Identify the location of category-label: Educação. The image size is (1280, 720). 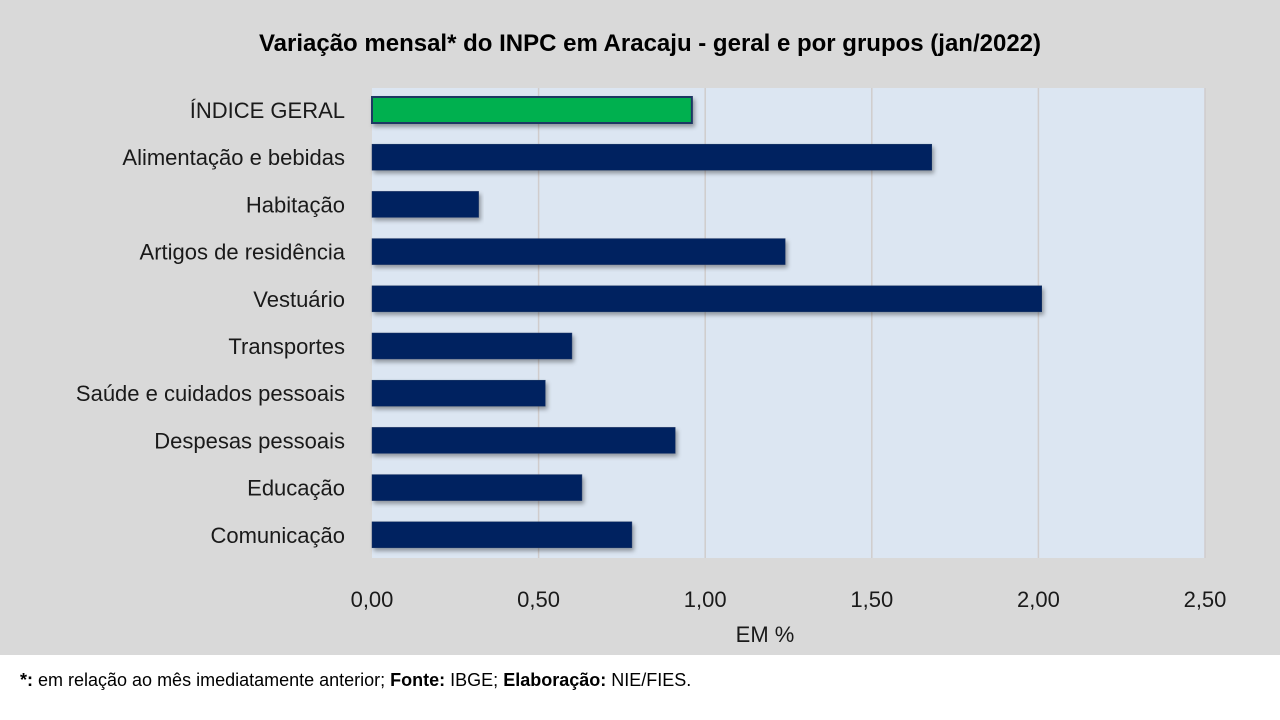
(296, 488).